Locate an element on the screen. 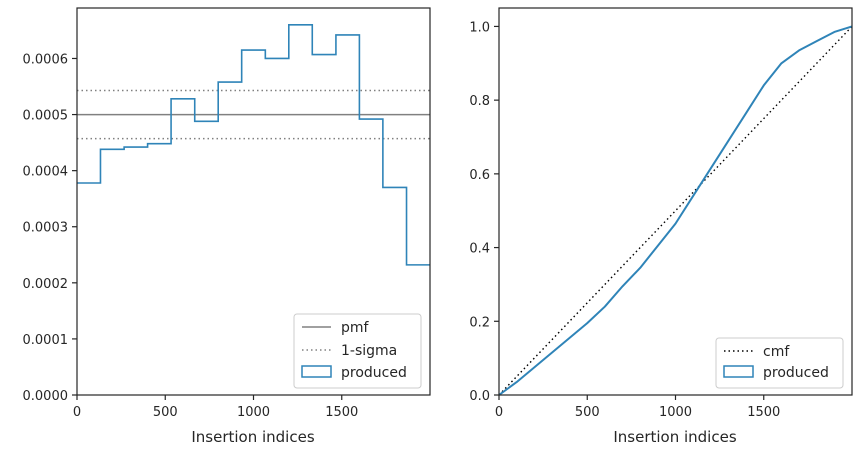 Image resolution: width=861 pixels, height=453 pixels. right-ytick-label: 0.0 is located at coordinates (479, 396).